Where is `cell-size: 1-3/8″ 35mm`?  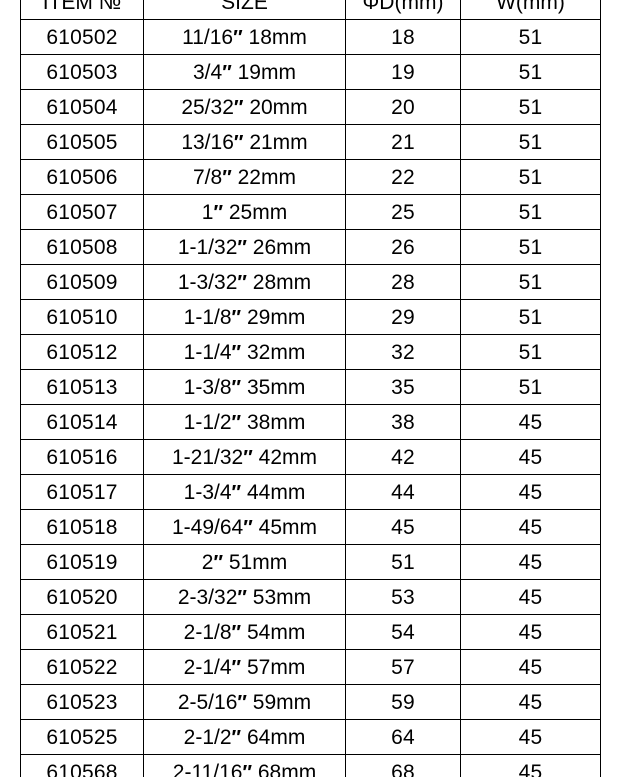 cell-size: 1-3/8″ 35mm is located at coordinates (244, 387).